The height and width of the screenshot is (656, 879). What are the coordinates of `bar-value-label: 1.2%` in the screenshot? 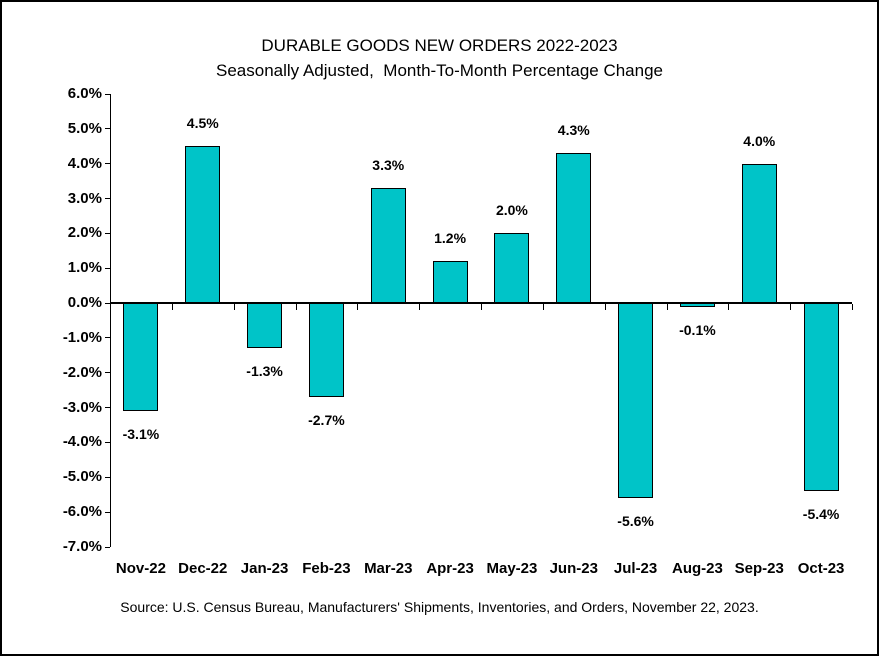 It's located at (450, 238).